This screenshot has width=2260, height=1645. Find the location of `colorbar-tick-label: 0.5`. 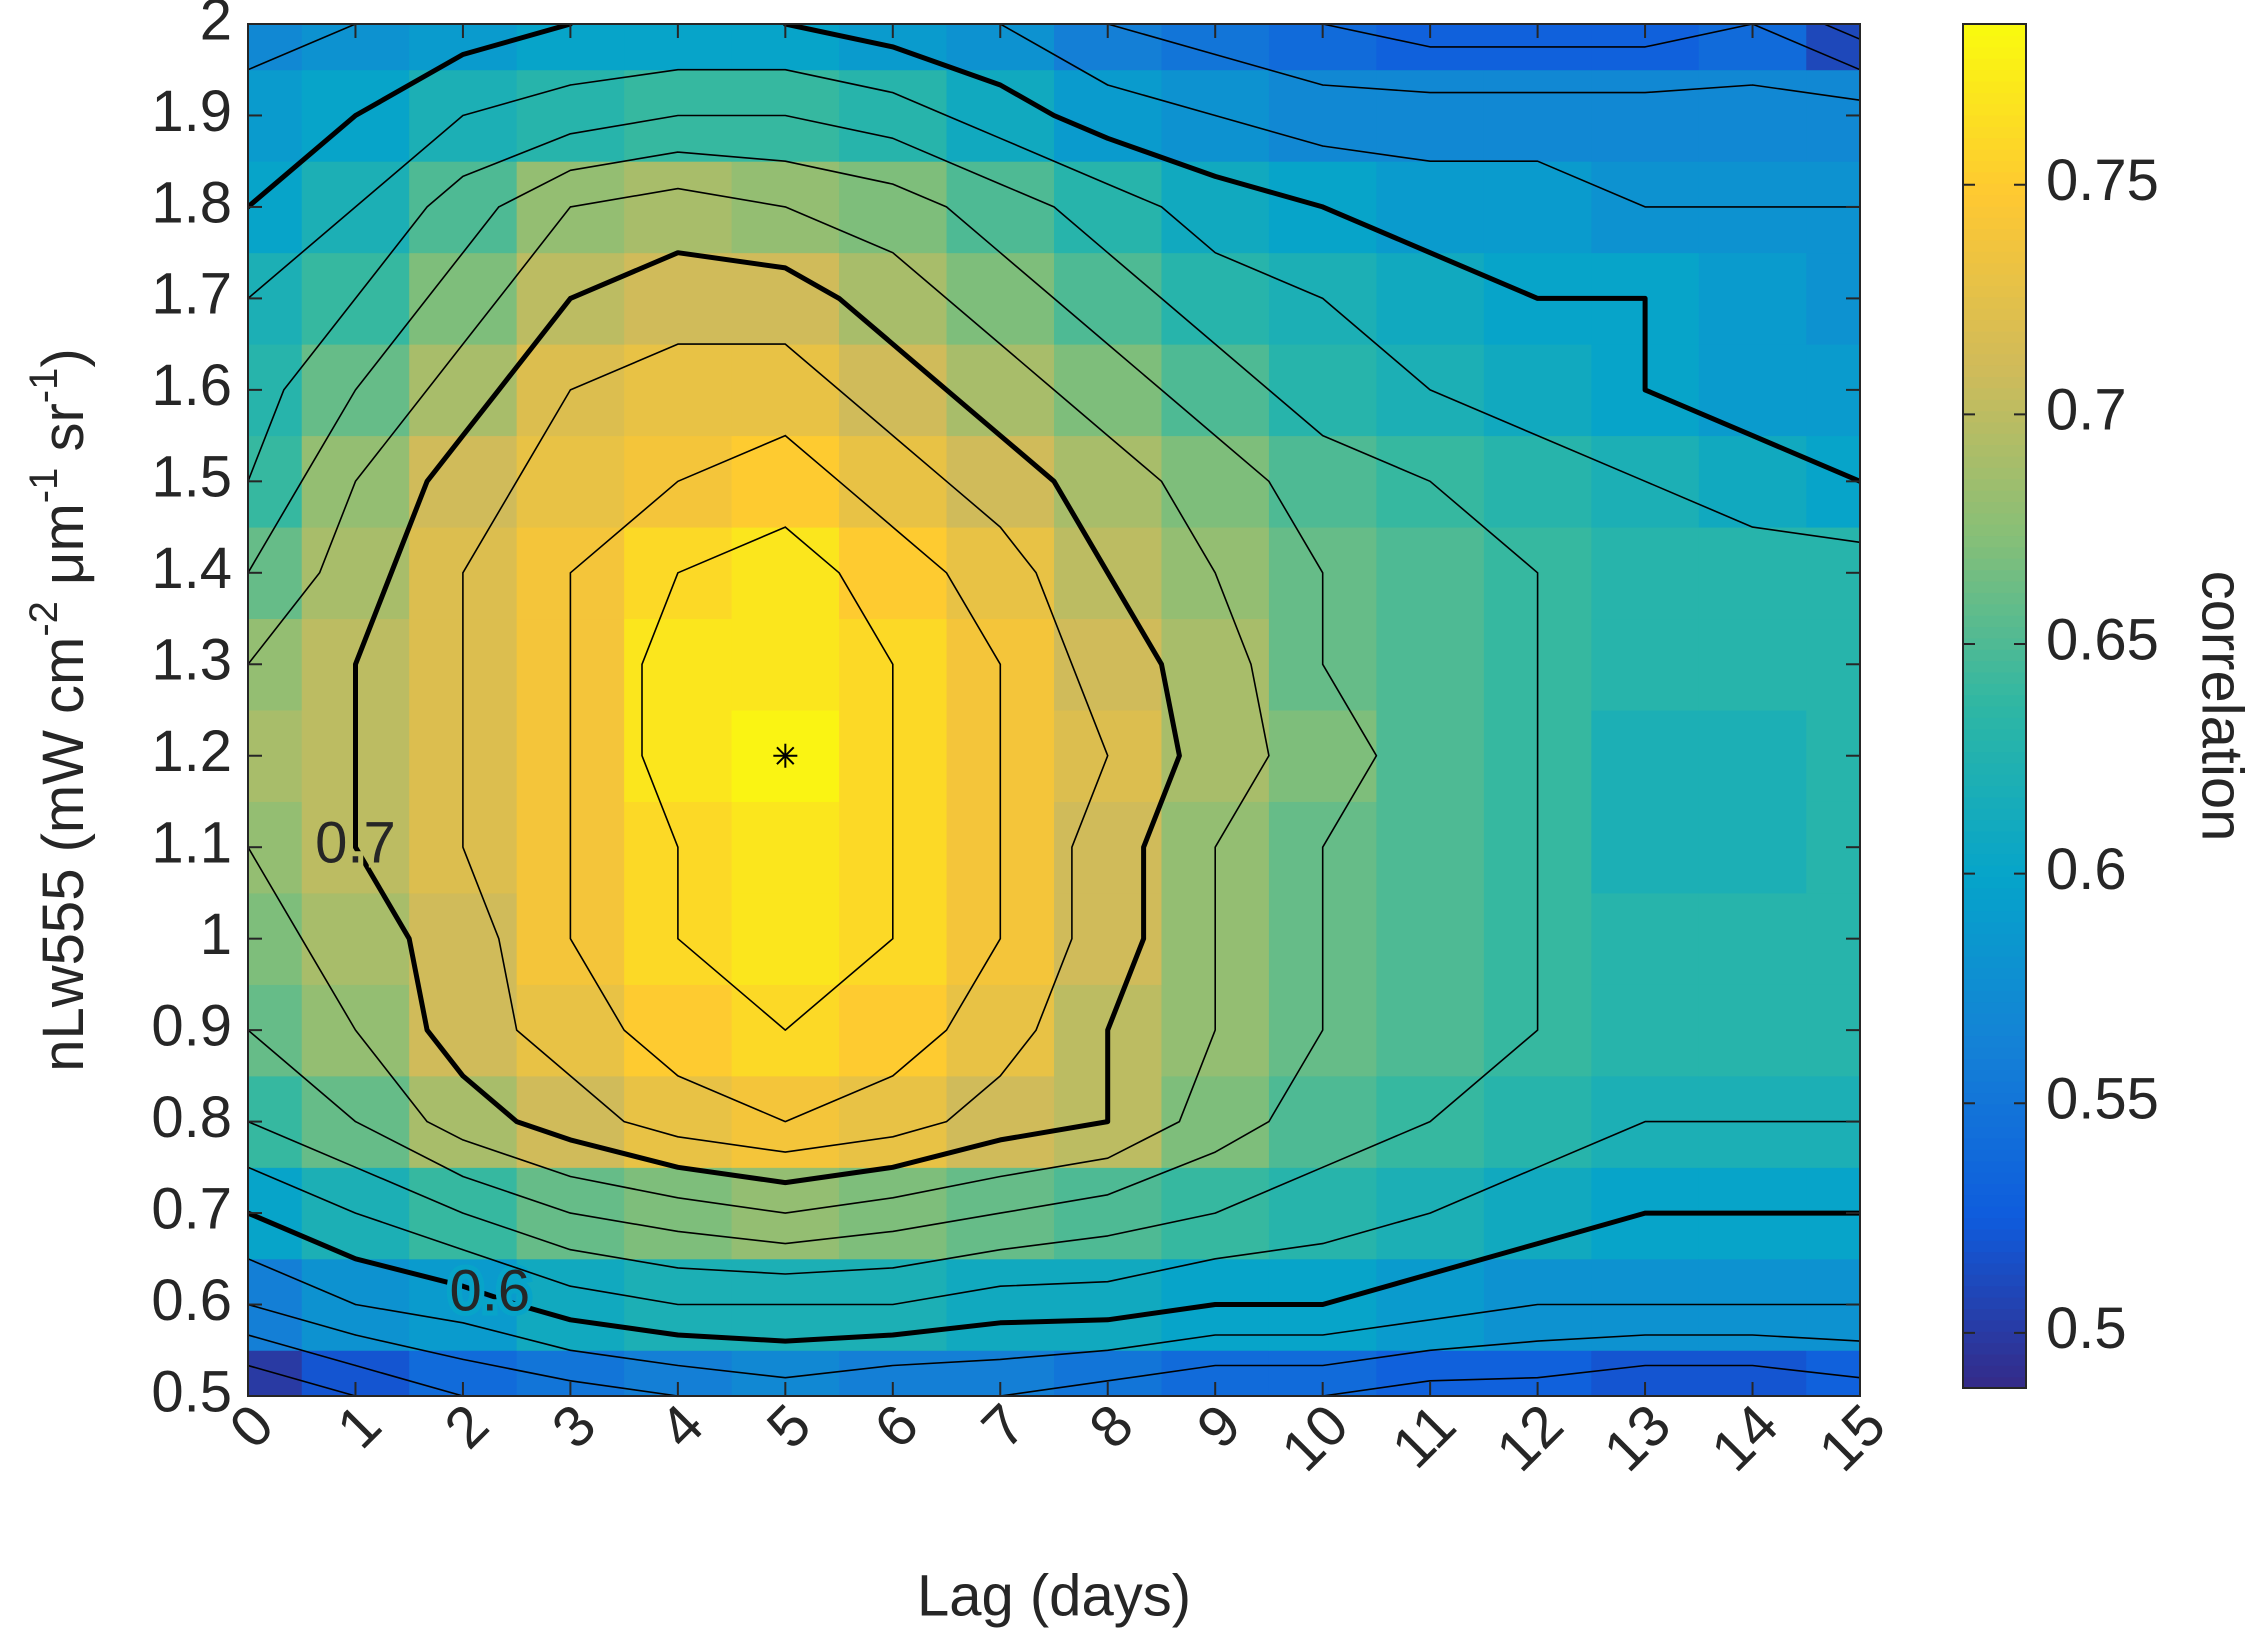

colorbar-tick-label: 0.5 is located at coordinates (2086, 1328).